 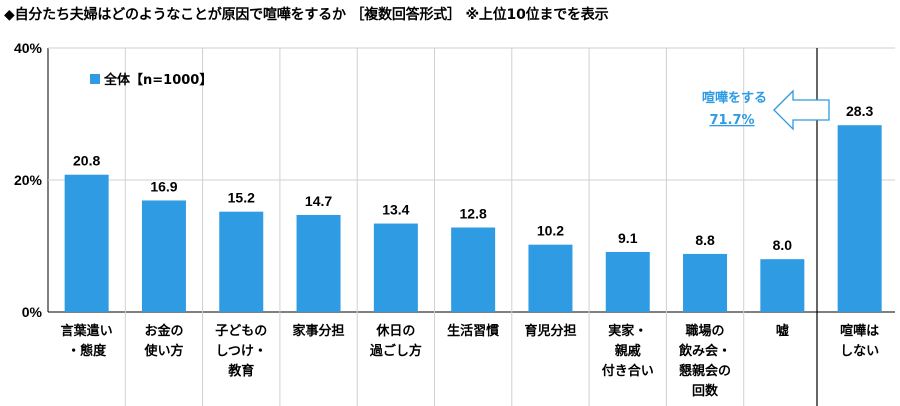 I want to click on category-label: 育児分担, so click(x=550, y=331).